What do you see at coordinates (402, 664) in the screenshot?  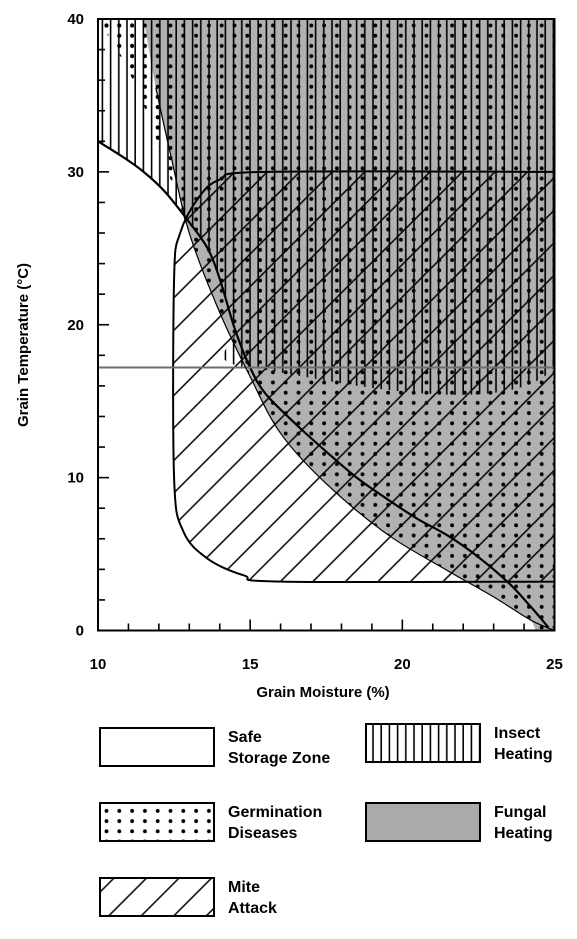 I see `x-tick-label: 20` at bounding box center [402, 664].